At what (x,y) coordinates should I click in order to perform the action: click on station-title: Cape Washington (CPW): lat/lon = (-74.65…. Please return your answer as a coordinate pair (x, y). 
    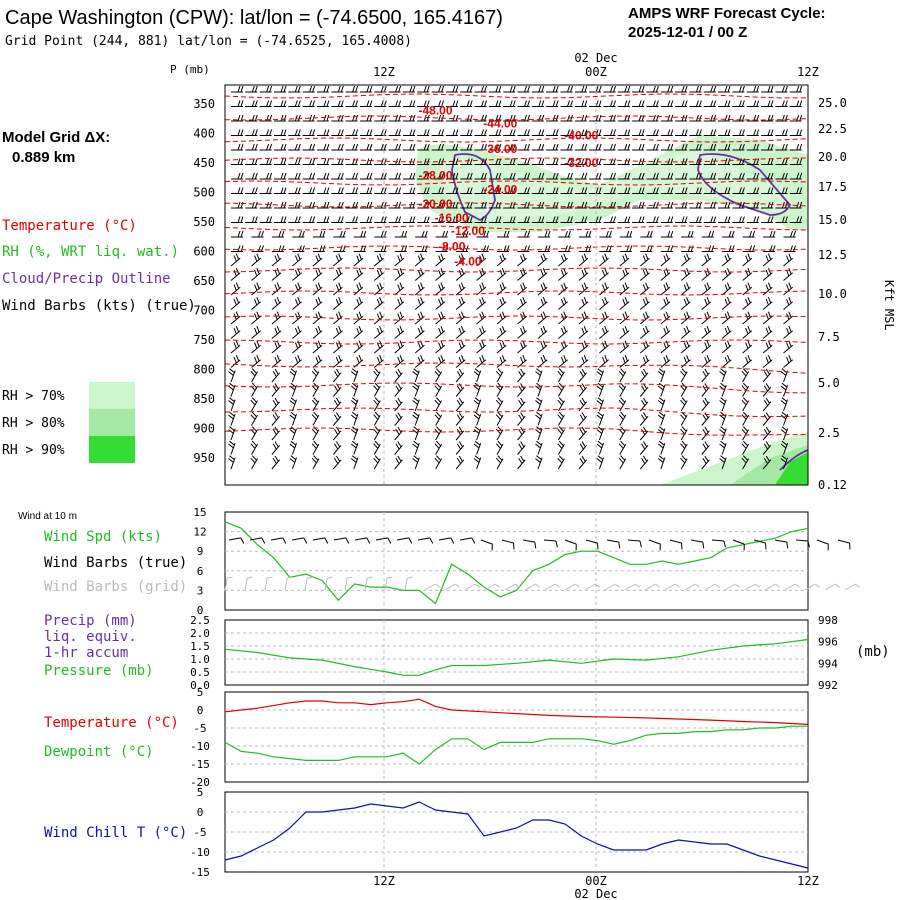
    Looking at the image, I should click on (254, 18).